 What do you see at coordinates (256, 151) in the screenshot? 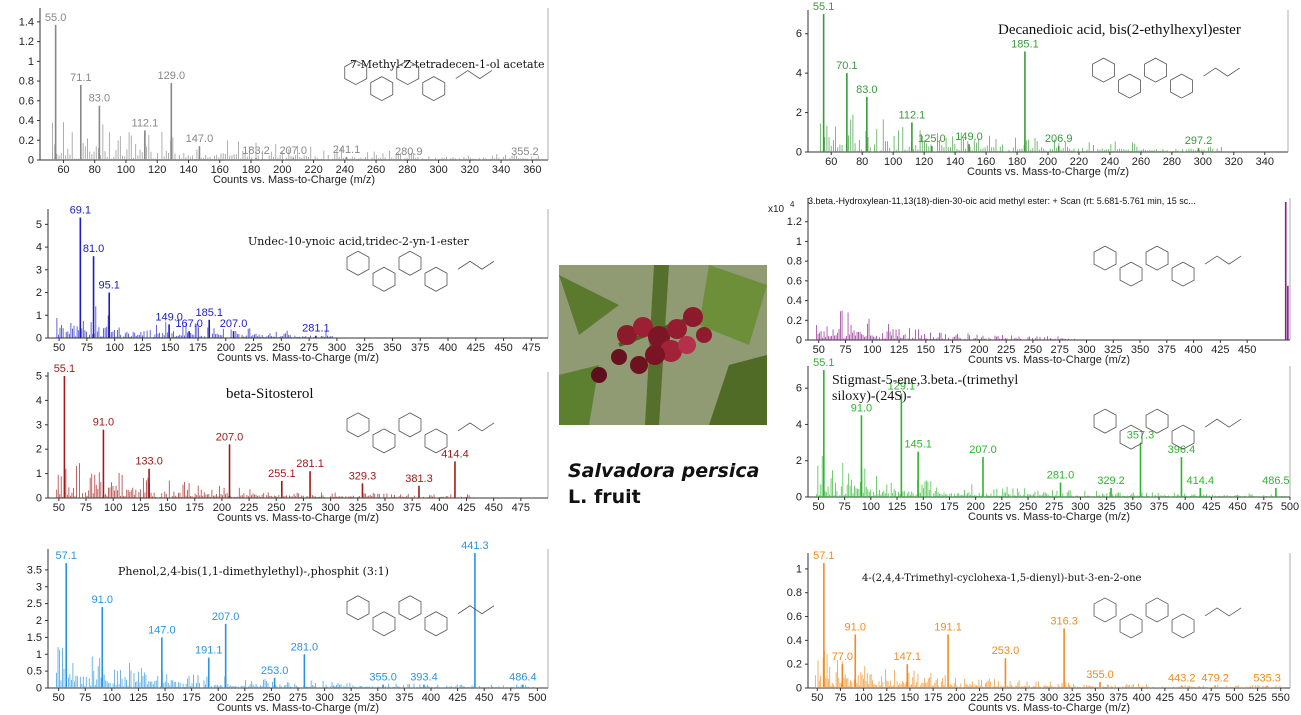
I see `peak-label: 183.2` at bounding box center [256, 151].